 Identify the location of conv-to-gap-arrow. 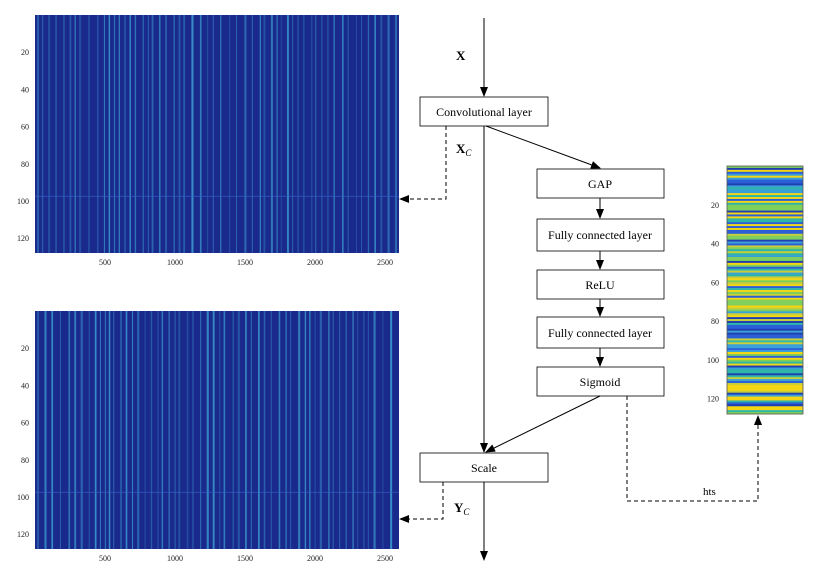
(543, 147).